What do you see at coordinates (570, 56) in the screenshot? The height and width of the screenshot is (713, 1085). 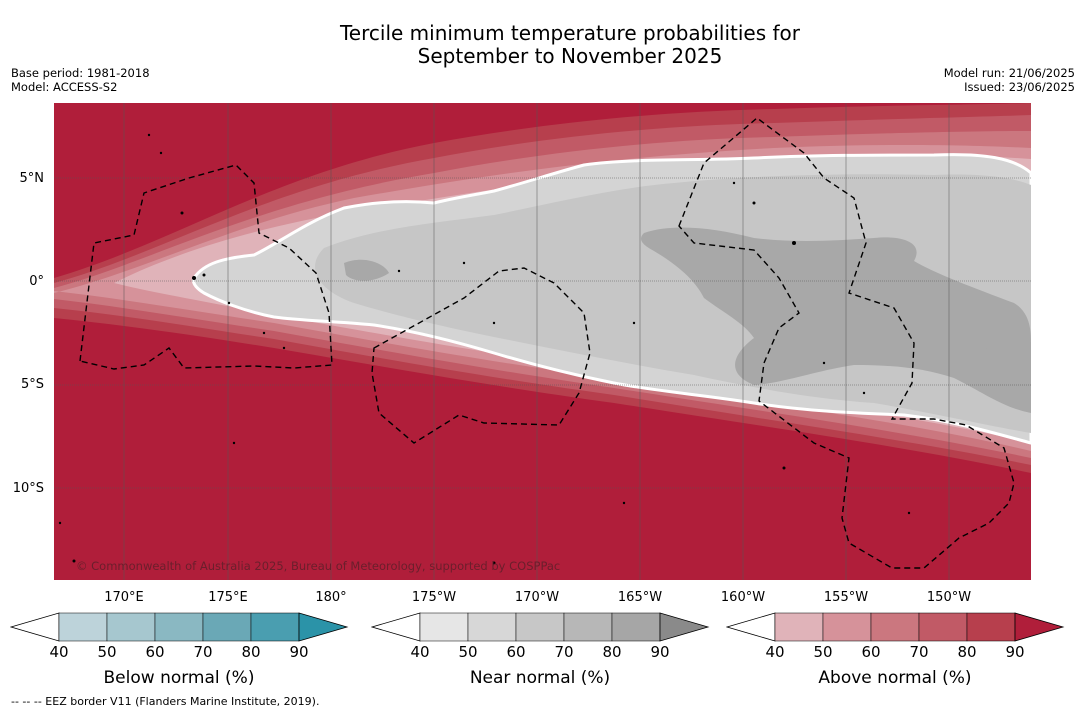 I see `title-line-2: September to November 2025` at bounding box center [570, 56].